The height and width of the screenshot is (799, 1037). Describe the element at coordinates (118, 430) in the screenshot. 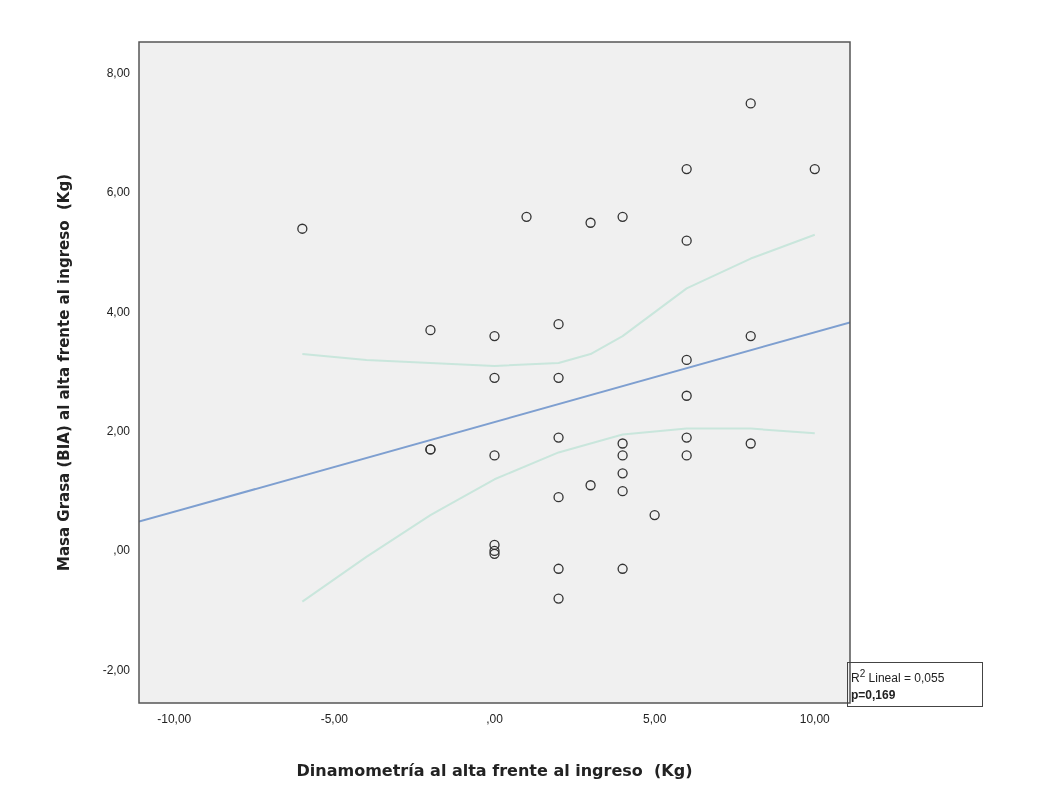

I see `y-tick-label: 2,00` at that location.